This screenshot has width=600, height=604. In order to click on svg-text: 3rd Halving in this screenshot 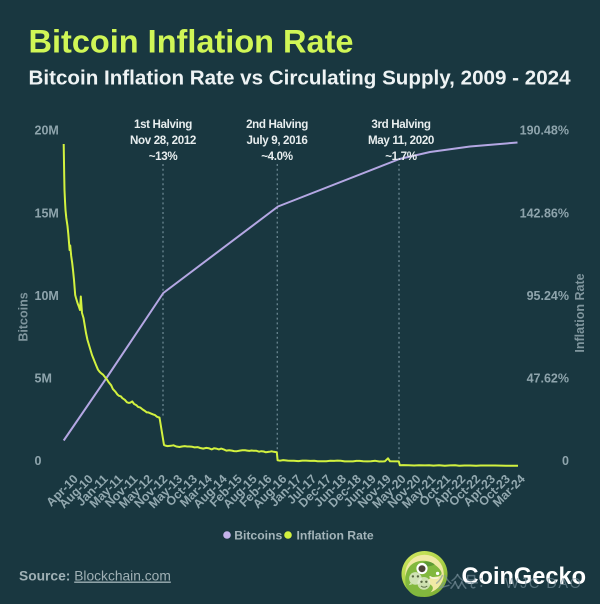, I will do `click(401, 124)`.